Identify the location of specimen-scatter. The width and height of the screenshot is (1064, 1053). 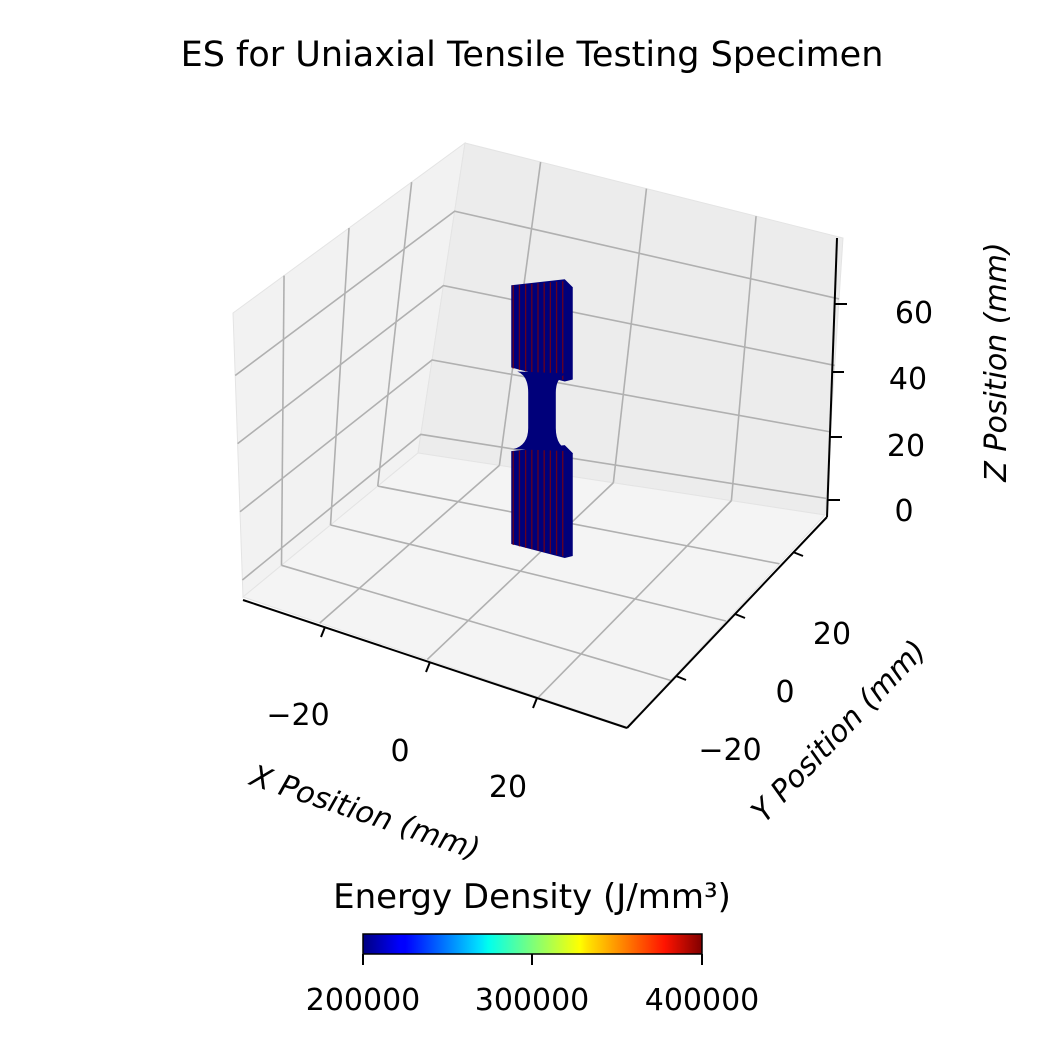
(542, 418).